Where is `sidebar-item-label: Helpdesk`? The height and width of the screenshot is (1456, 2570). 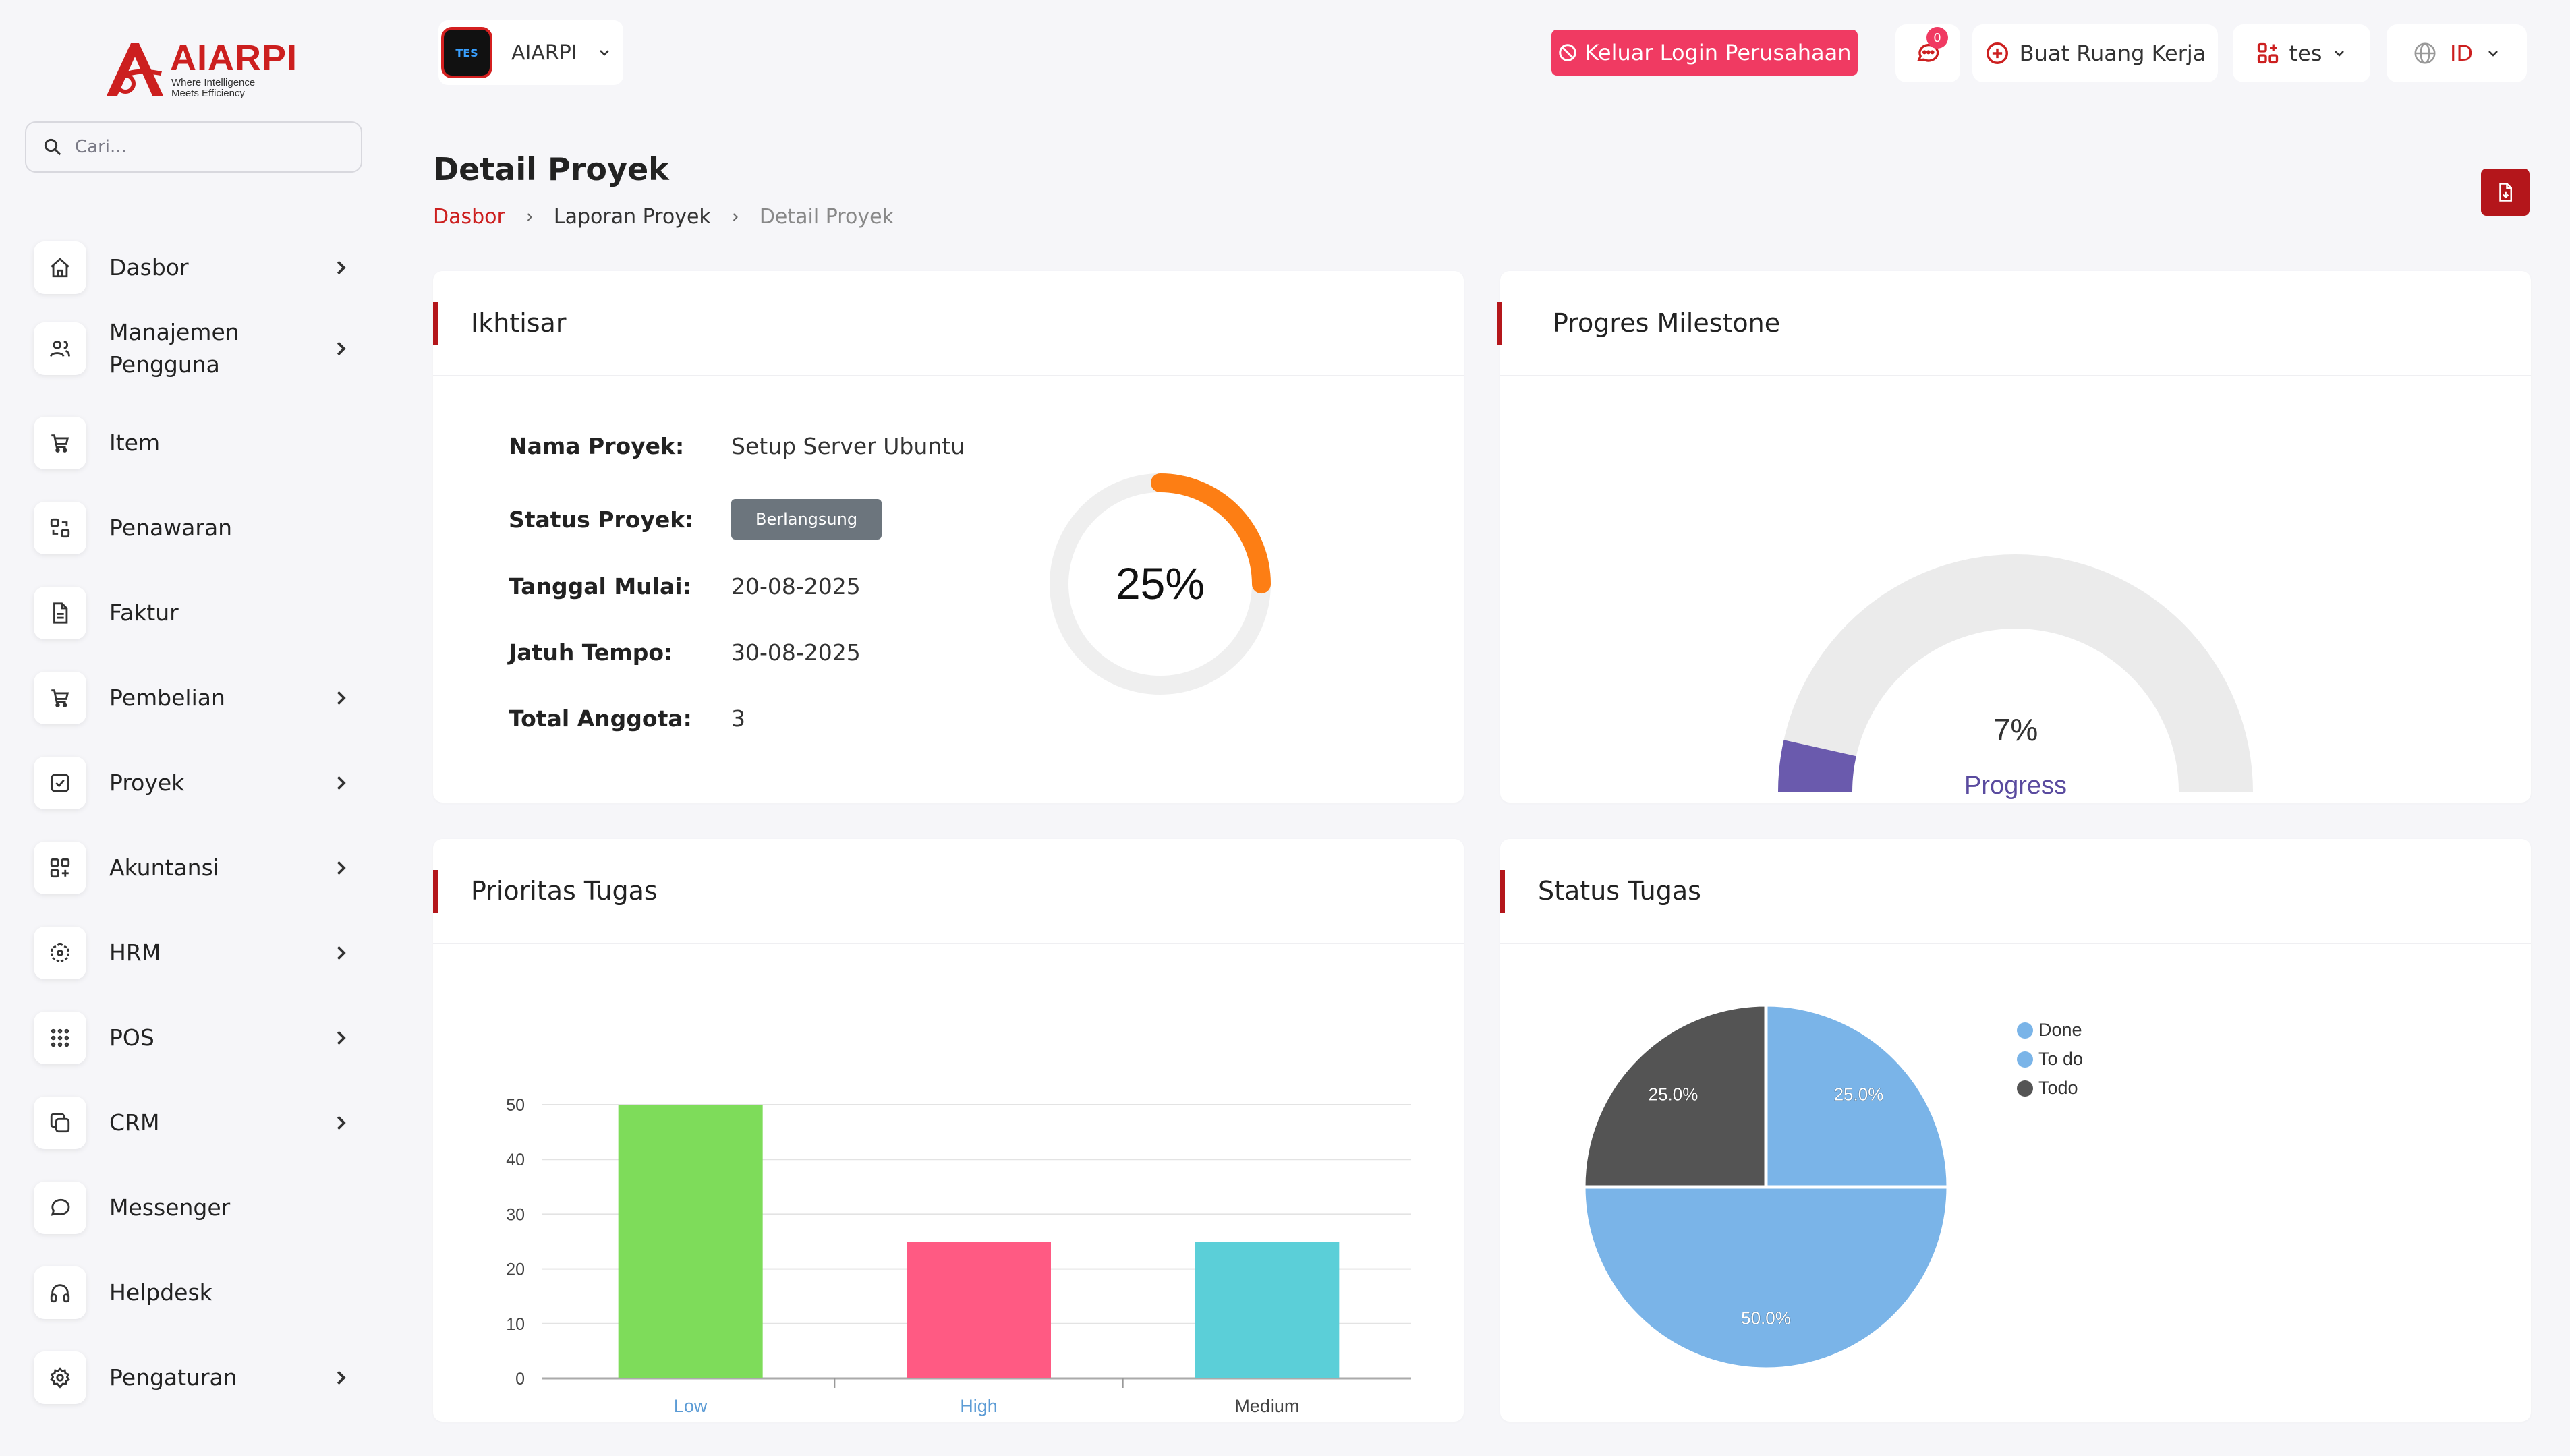 sidebar-item-label: Helpdesk is located at coordinates (160, 1292).